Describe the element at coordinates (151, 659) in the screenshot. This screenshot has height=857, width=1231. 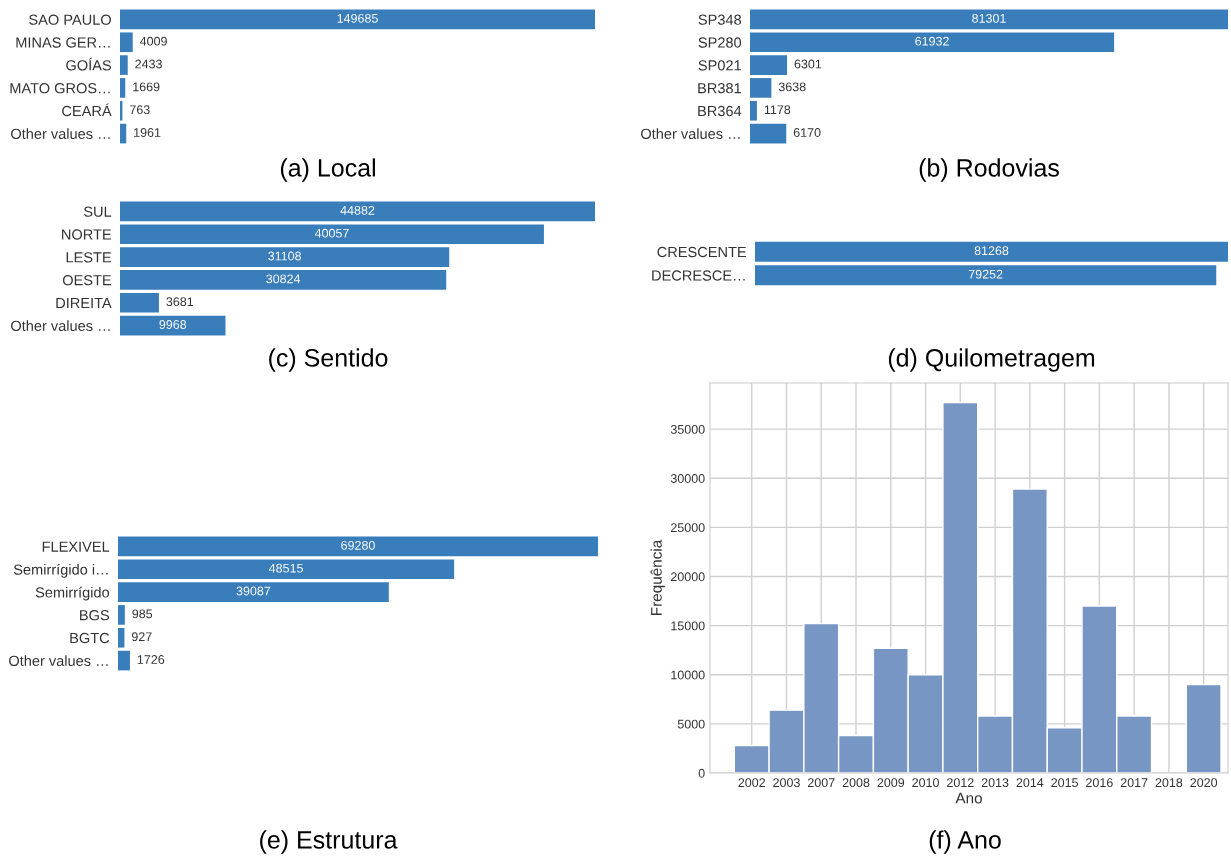
I see `data-label: 1726` at that location.